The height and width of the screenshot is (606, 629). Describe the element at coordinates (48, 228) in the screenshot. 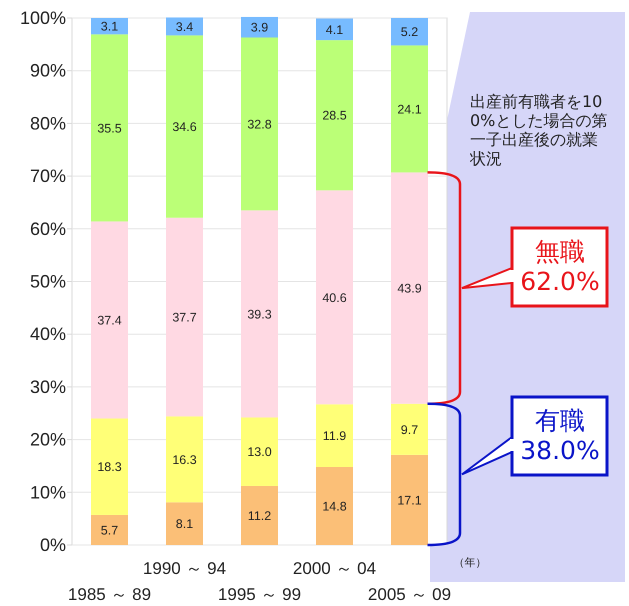

I see `y-tick-label: 60%` at that location.